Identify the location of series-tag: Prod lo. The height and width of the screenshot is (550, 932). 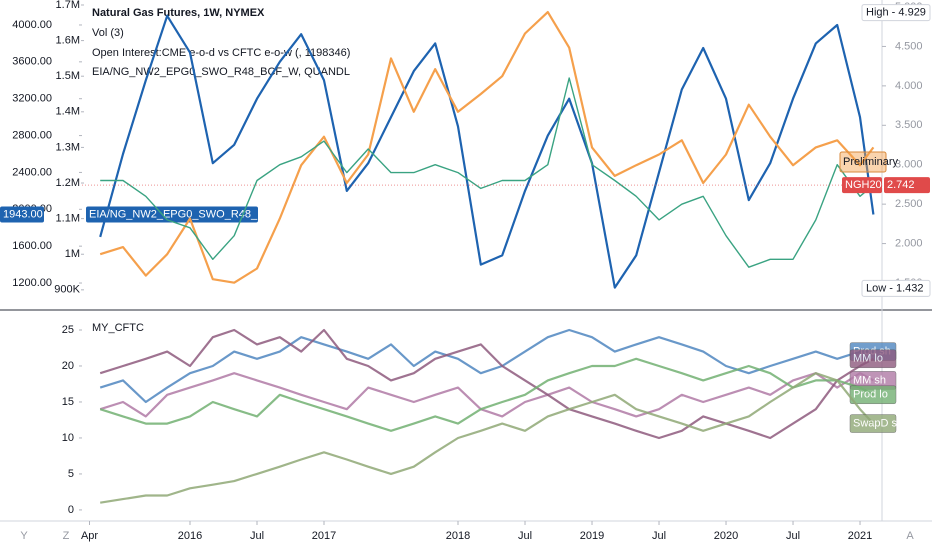
(873, 395).